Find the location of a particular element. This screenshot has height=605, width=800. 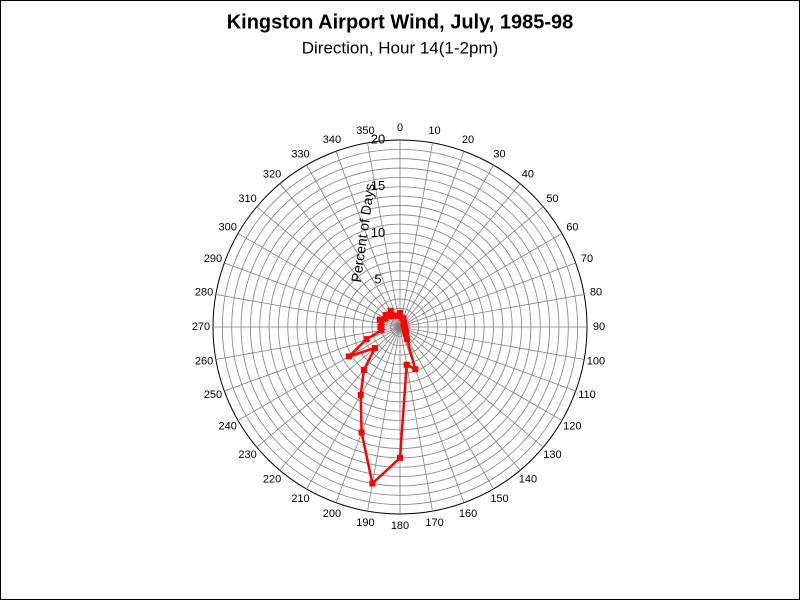

angle-label: 40 is located at coordinates (528, 174).